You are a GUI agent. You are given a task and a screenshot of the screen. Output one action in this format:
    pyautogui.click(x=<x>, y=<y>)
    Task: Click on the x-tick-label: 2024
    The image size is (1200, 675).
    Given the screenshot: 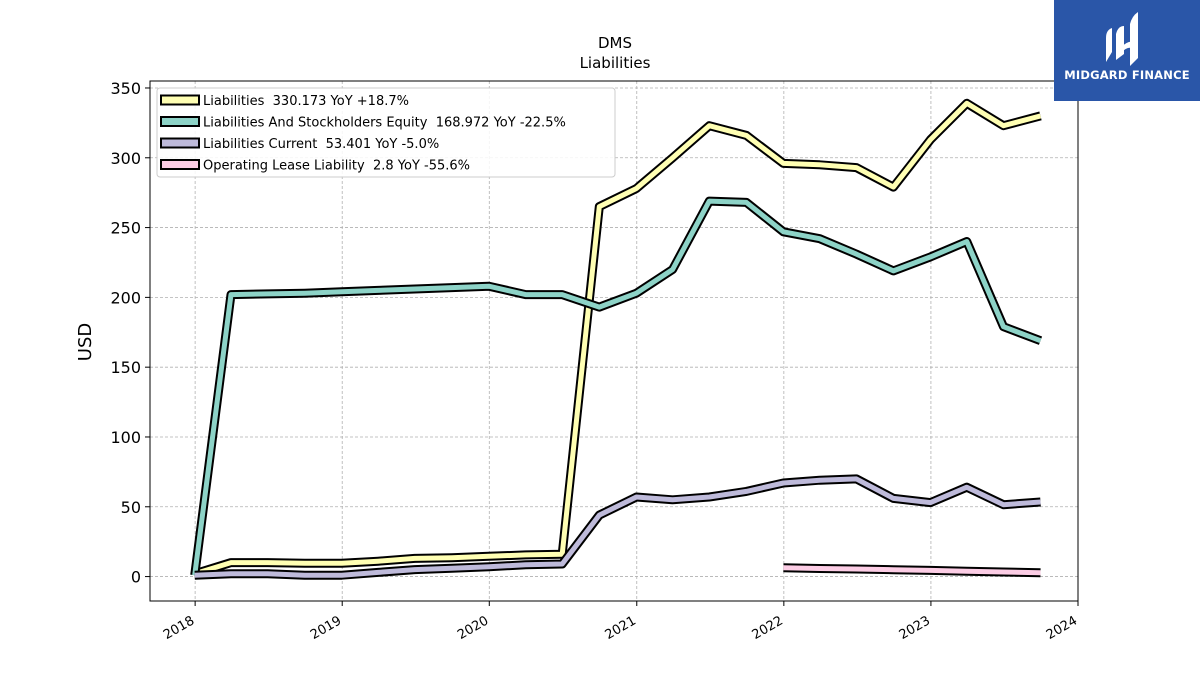 What is the action you would take?
    pyautogui.click(x=1062, y=628)
    